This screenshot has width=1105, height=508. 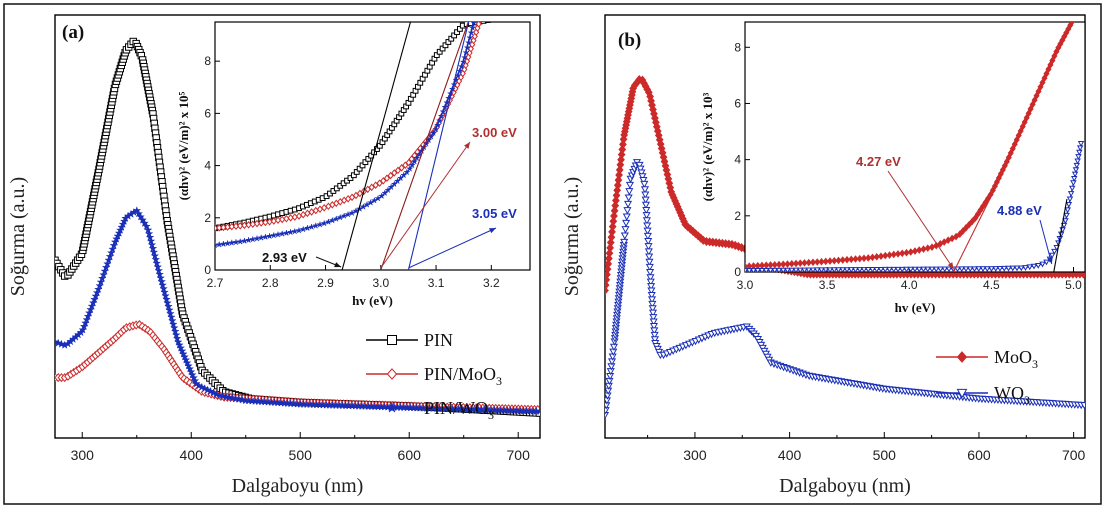 I want to click on inset-y-axis-label: (αhv)² (eV/m)² x 10³, so click(x=707, y=146).